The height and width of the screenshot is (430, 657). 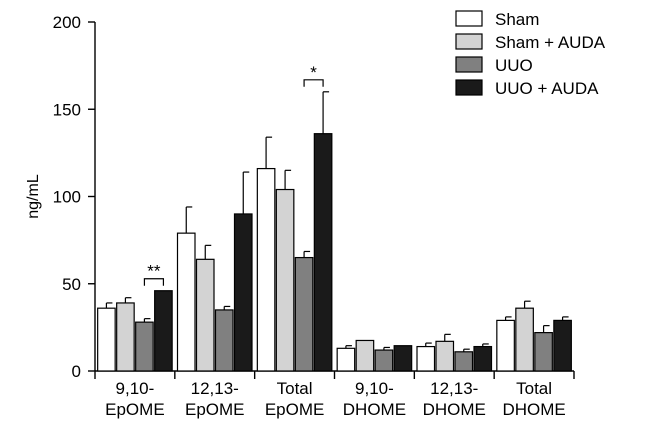 What do you see at coordinates (71, 284) in the screenshot?
I see `y-tick-label: 50` at bounding box center [71, 284].